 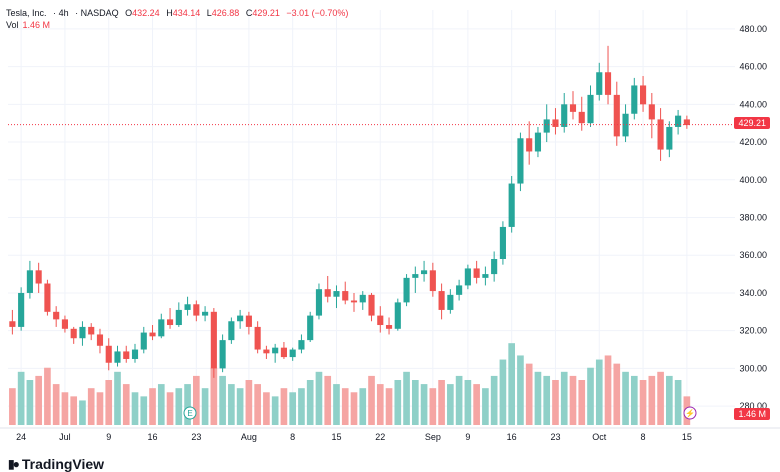 I want to click on earnings-marker: E, so click(x=190, y=413).